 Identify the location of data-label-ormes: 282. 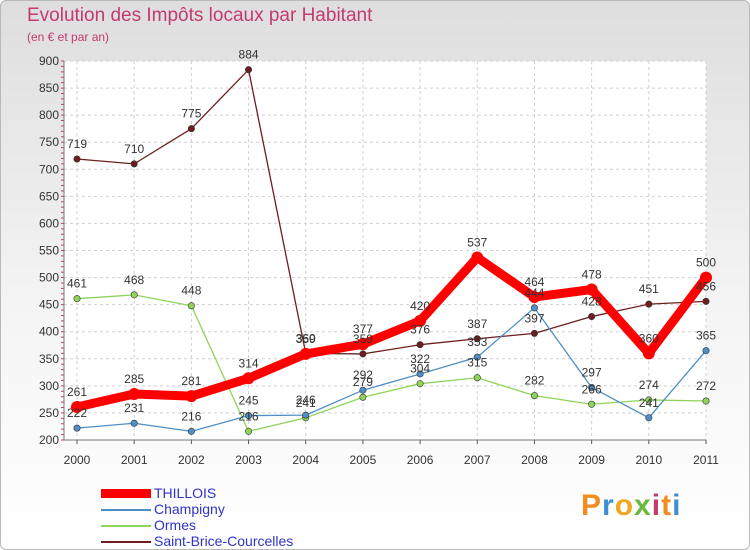
(534, 381).